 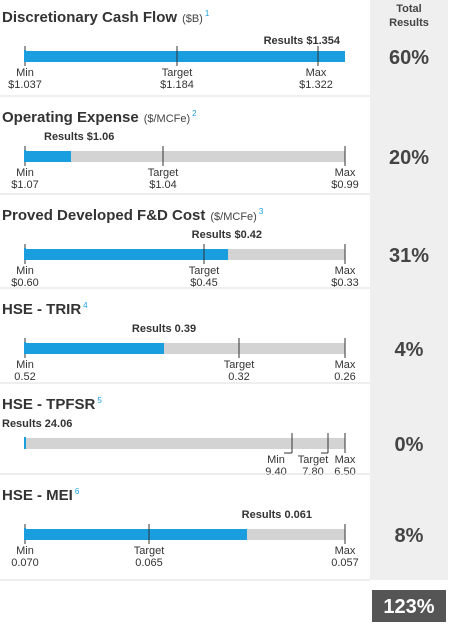 I want to click on title: HSE - TPFSR, so click(x=49, y=404).